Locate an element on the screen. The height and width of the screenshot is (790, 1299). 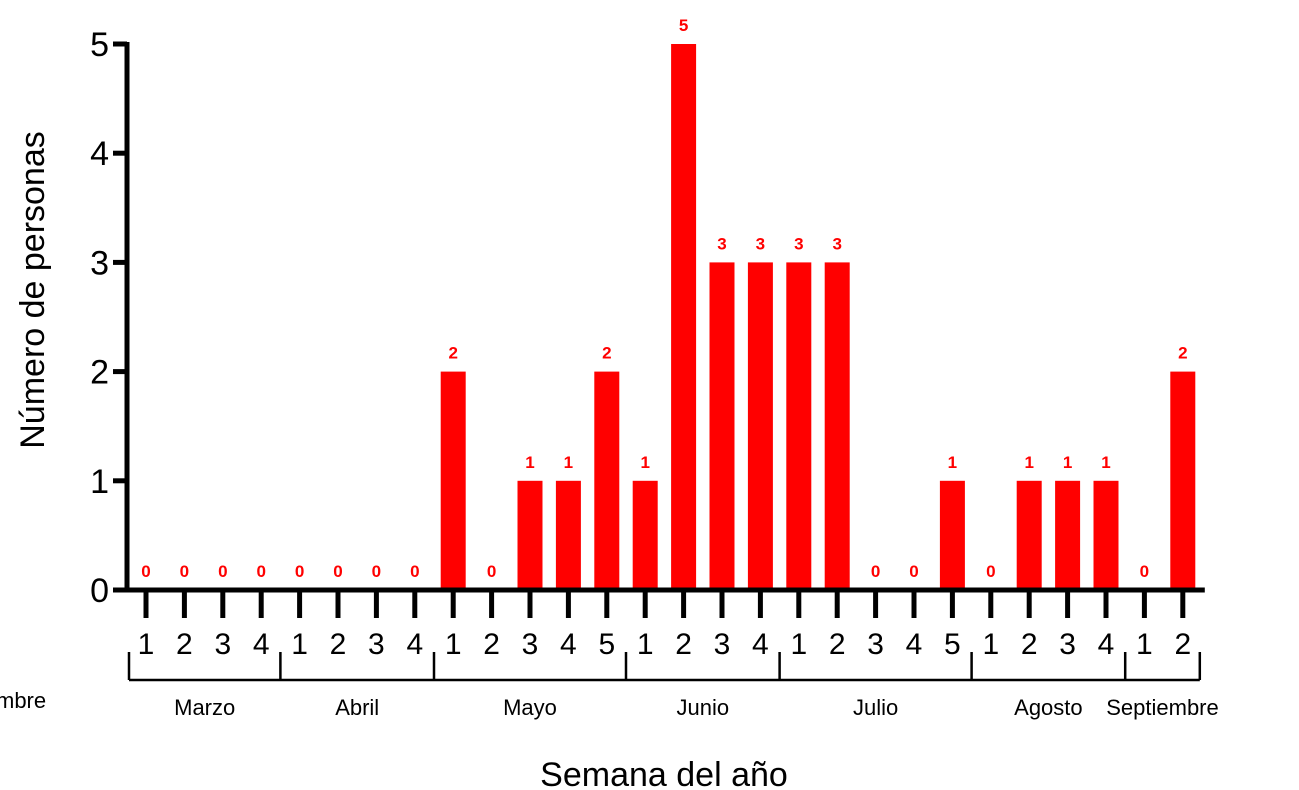
cut-off-month-label: mbre is located at coordinates (23, 700).